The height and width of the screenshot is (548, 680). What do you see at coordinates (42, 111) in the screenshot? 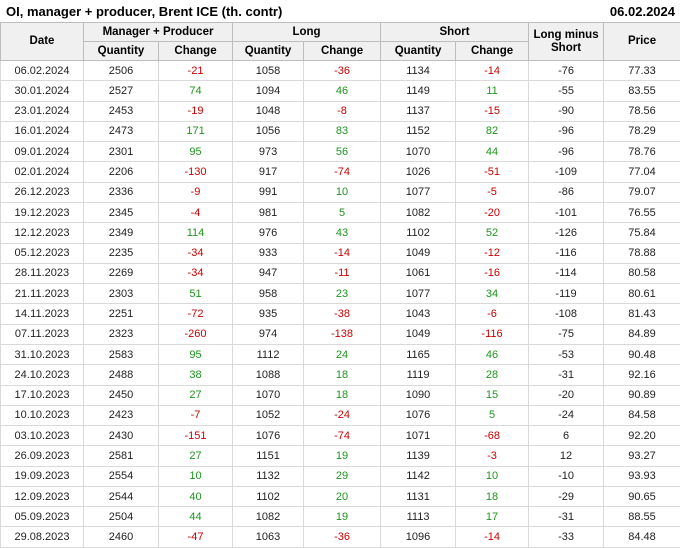
I see `date-cell: 23.01.2024` at bounding box center [42, 111].